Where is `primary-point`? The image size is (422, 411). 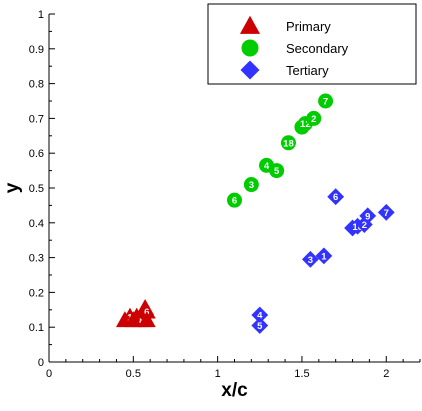
primary-point is located at coordinates (146, 319).